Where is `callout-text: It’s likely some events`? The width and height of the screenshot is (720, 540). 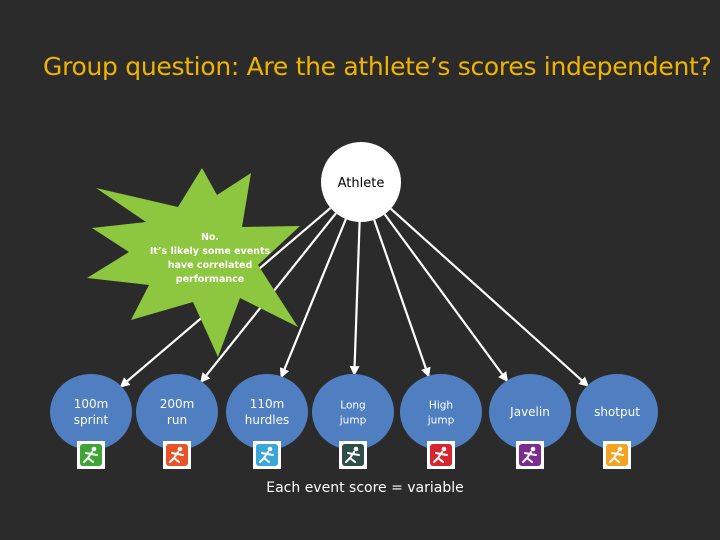 callout-text: It’s likely some events is located at coordinates (210, 251).